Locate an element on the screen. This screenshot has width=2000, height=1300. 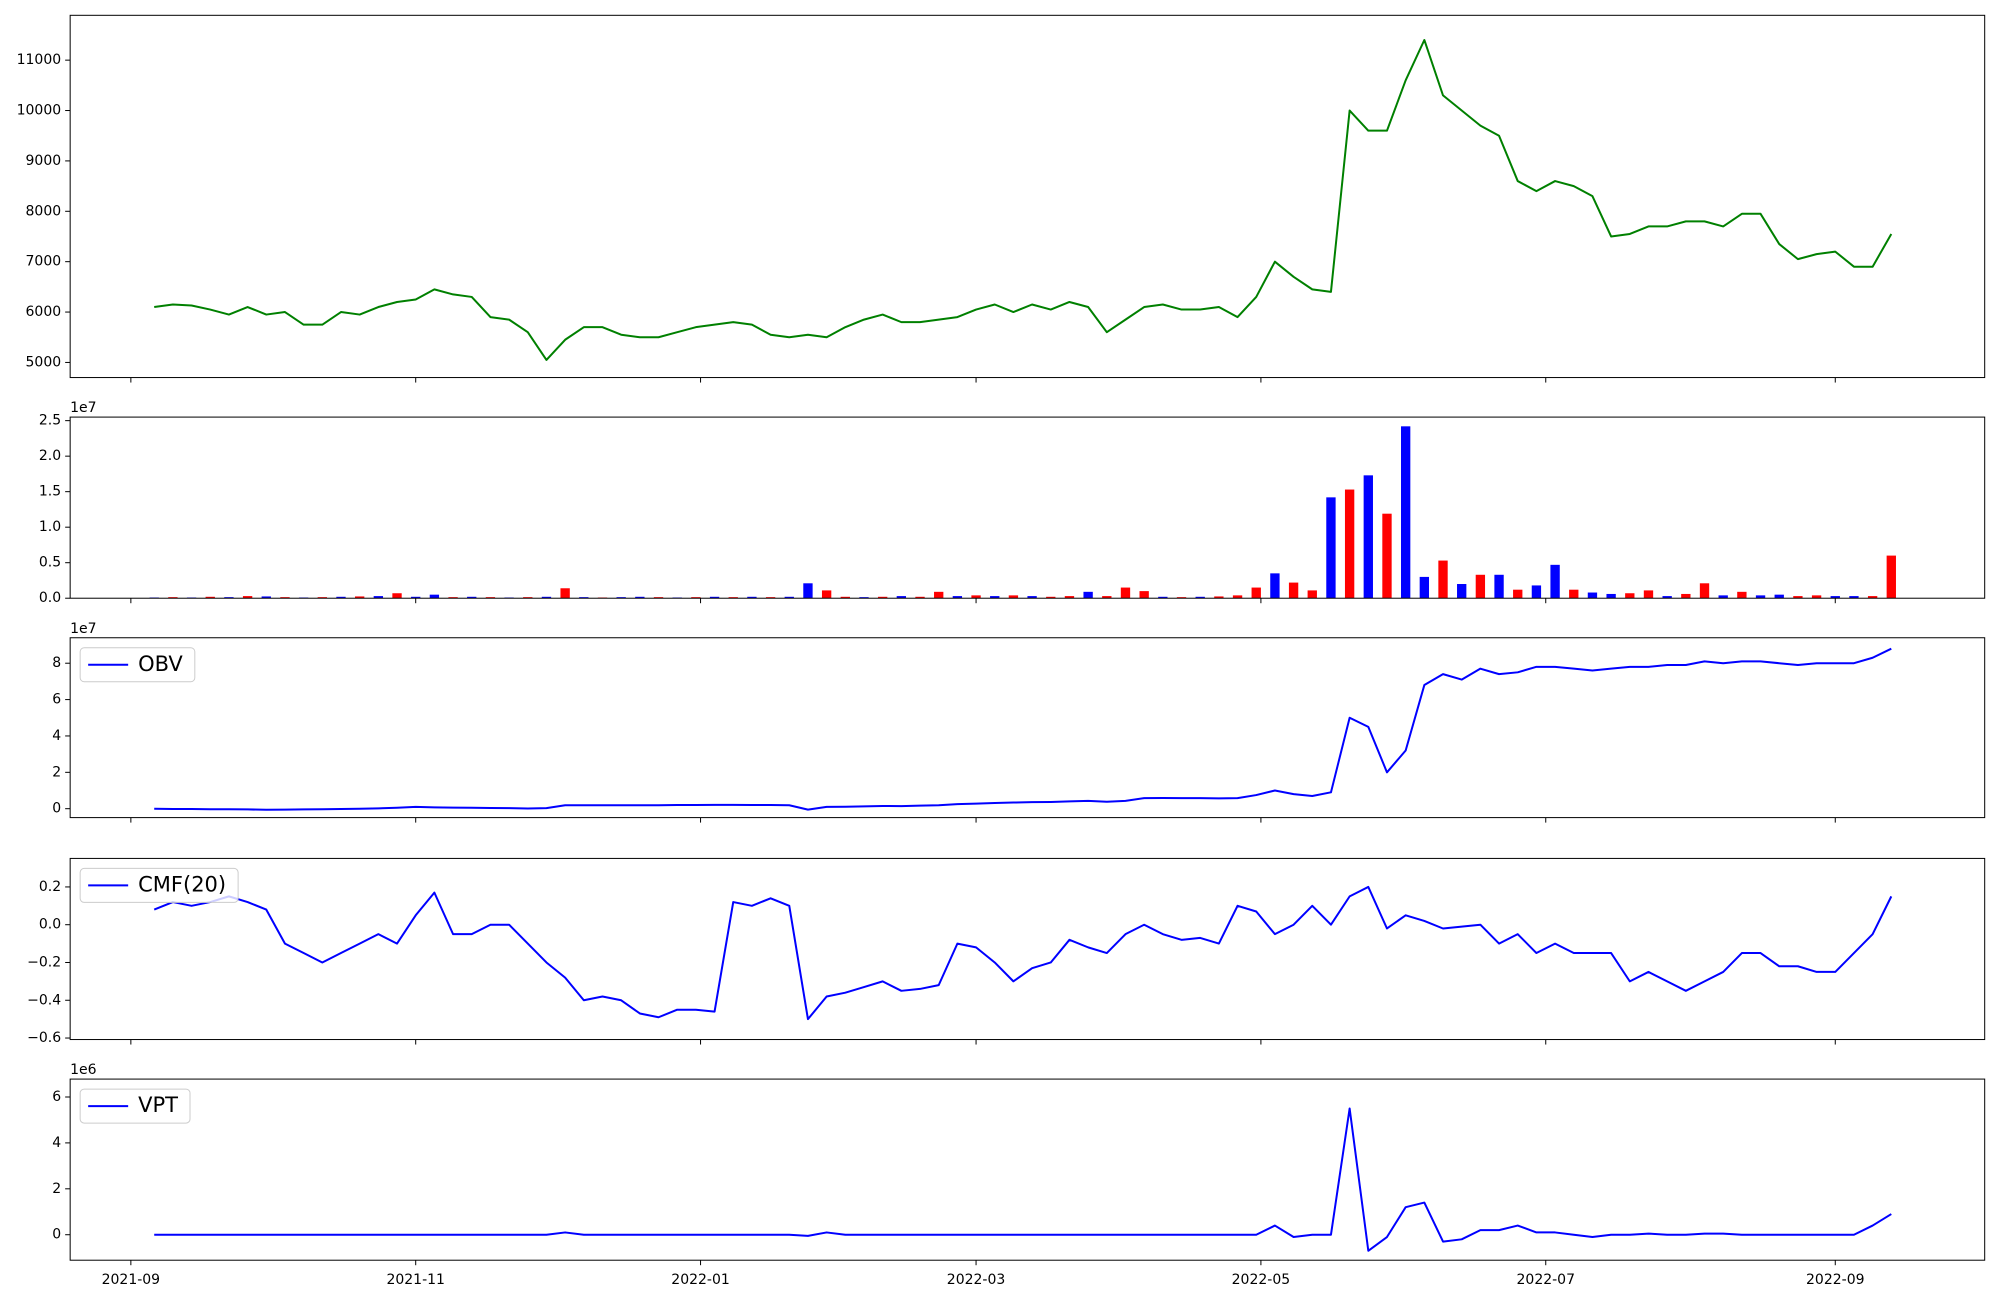
y-tick-label: 0.0 is located at coordinates (50, 598).